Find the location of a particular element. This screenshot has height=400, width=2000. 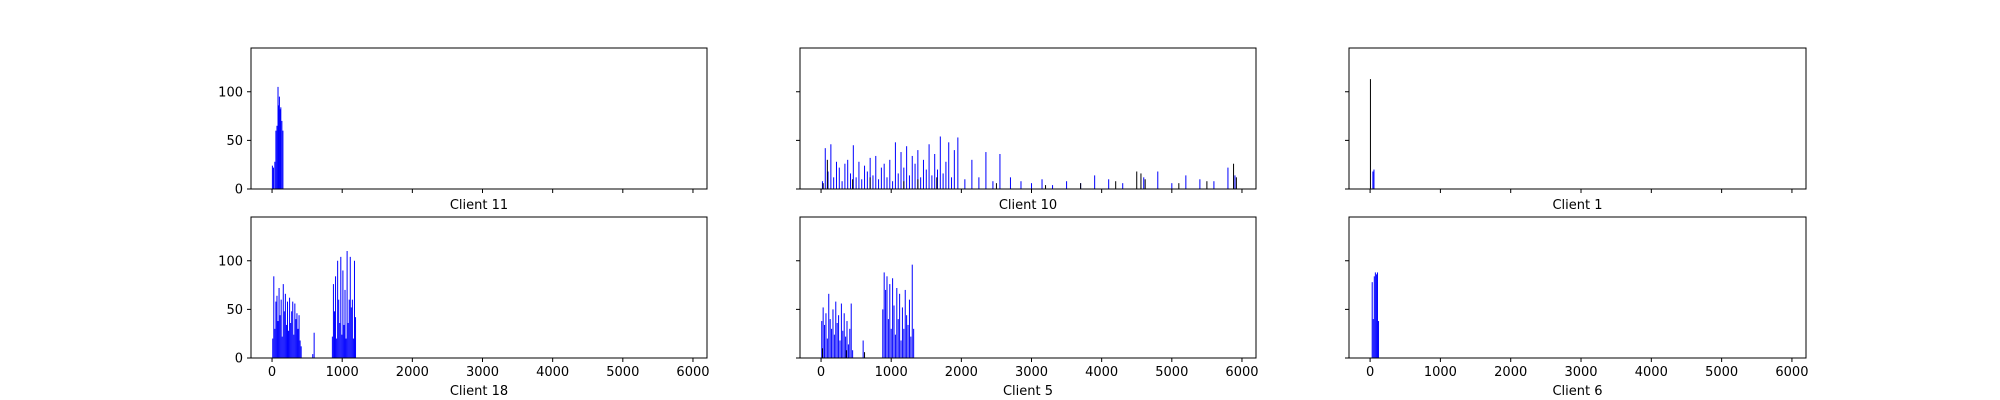

y-tick-label: 0 is located at coordinates (239, 190).